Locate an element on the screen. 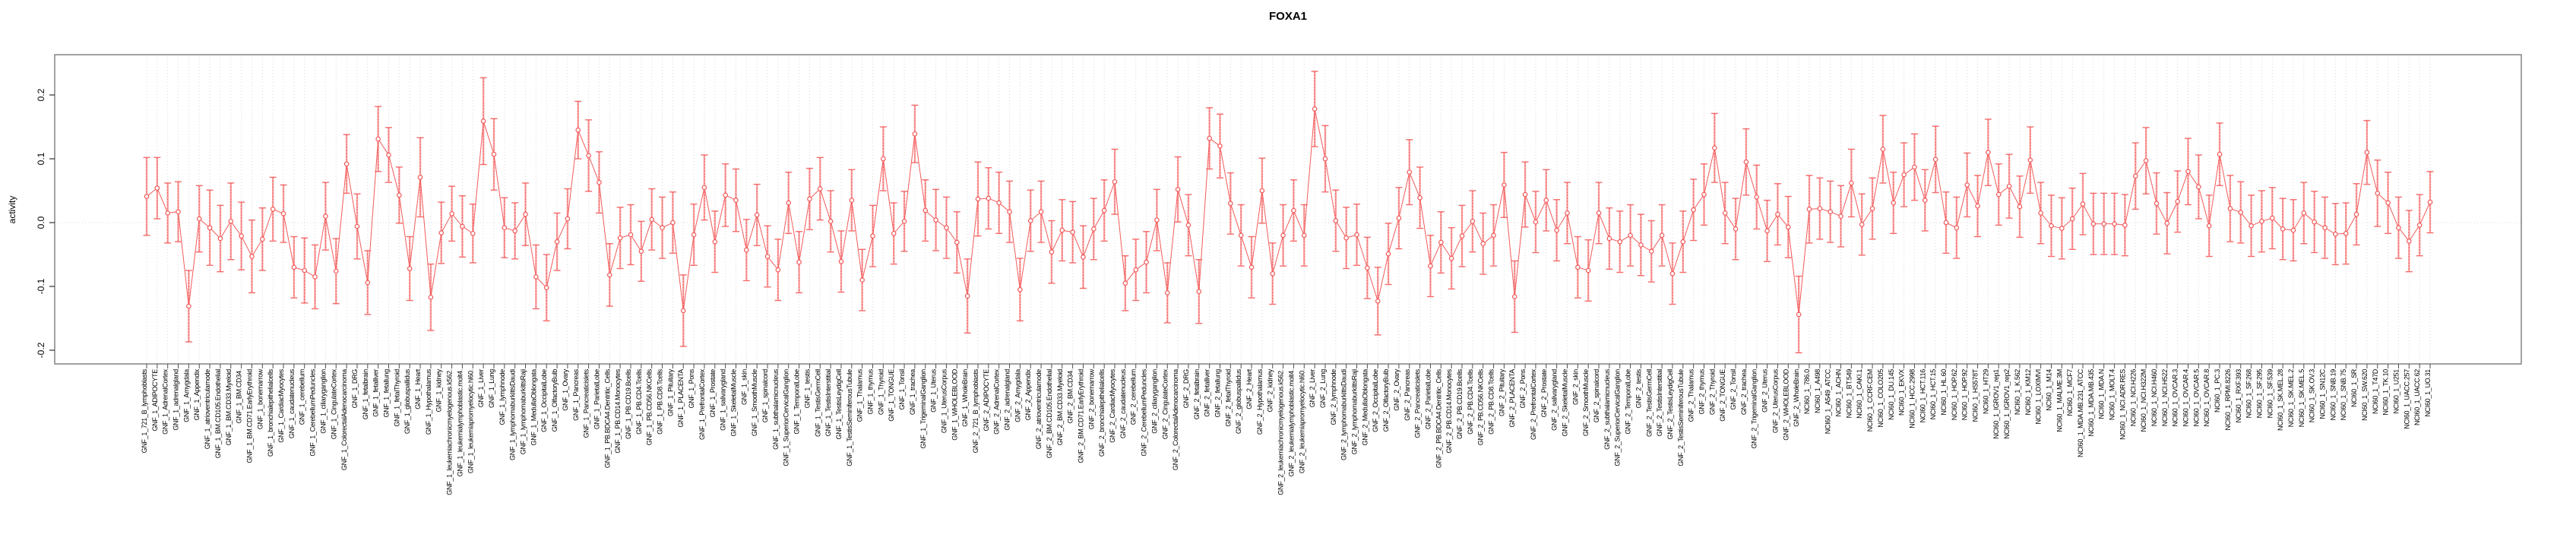  y-tick-label: 0.1 is located at coordinates (41, 158).